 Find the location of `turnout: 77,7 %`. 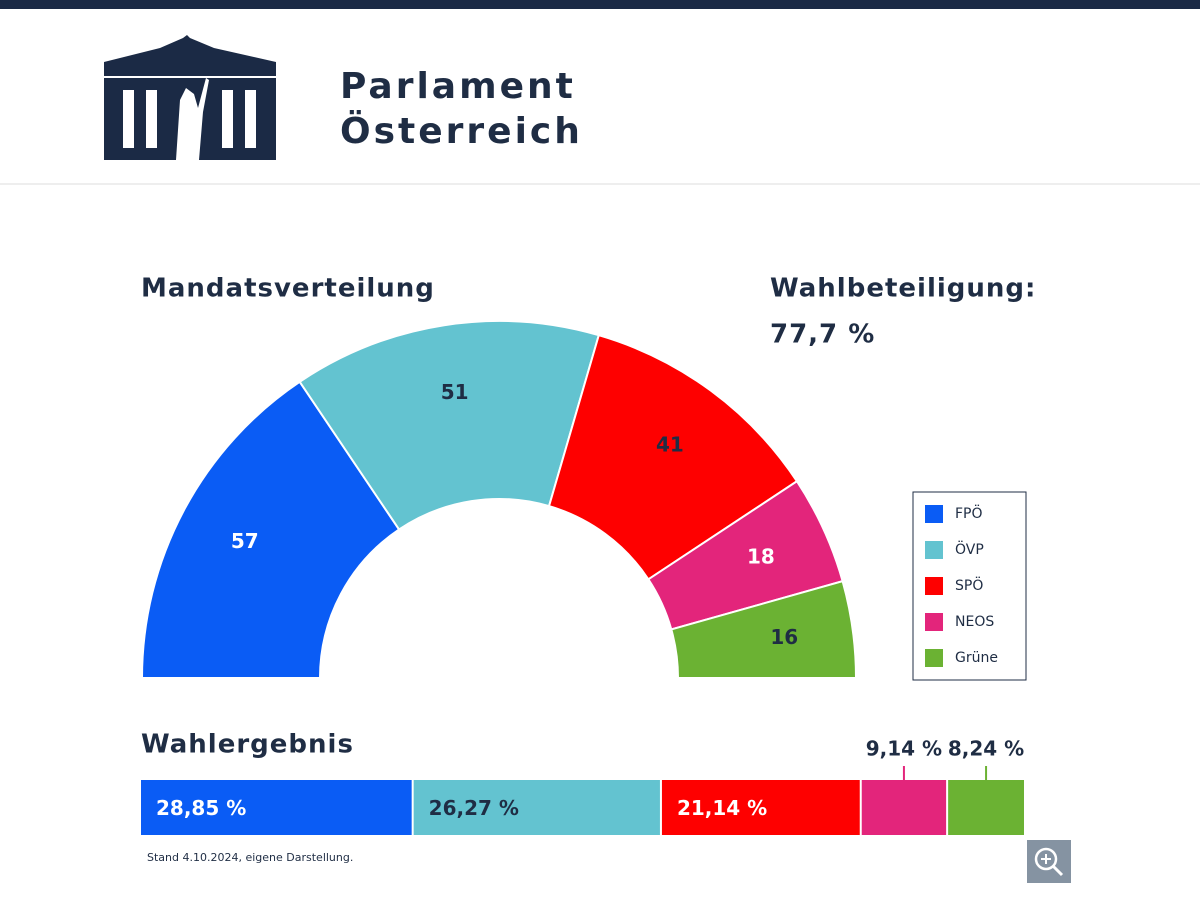

turnout: 77,7 % is located at coordinates (822, 335).